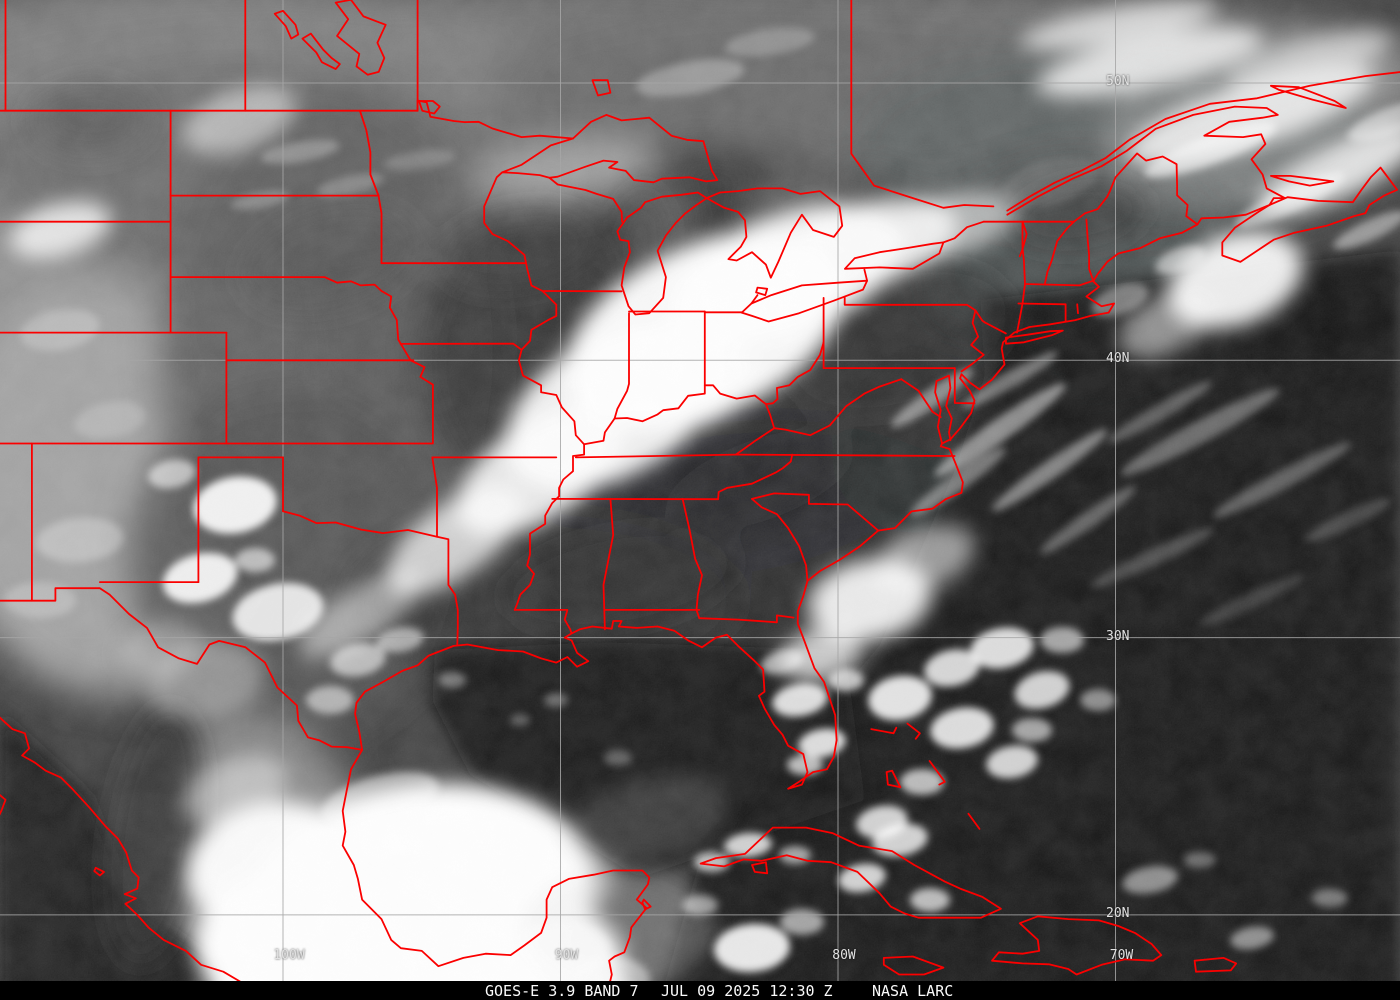  What do you see at coordinates (1215, 965) in the screenshot?
I see `map-outline-puerto-rico` at bounding box center [1215, 965].